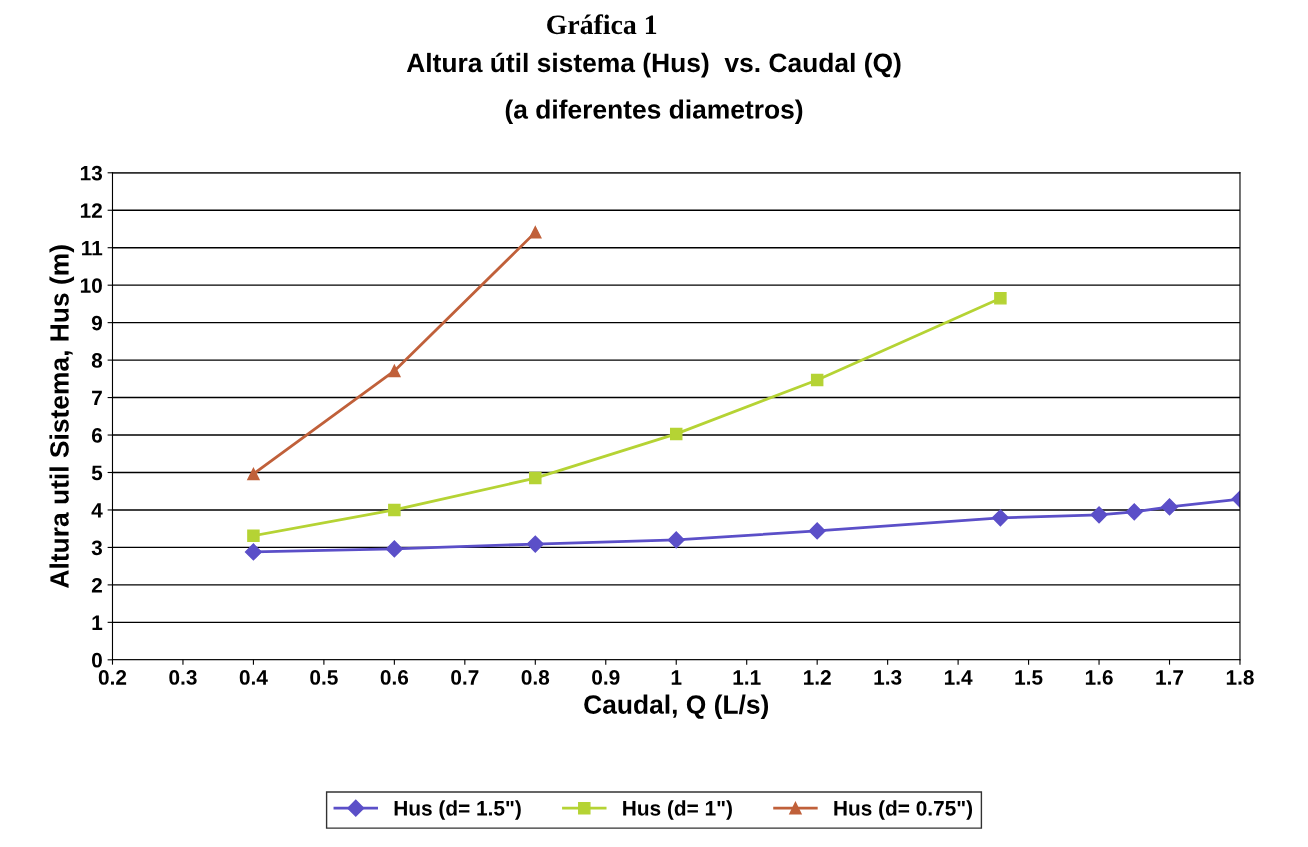  I want to click on y-tick-label: 3, so click(97, 548).